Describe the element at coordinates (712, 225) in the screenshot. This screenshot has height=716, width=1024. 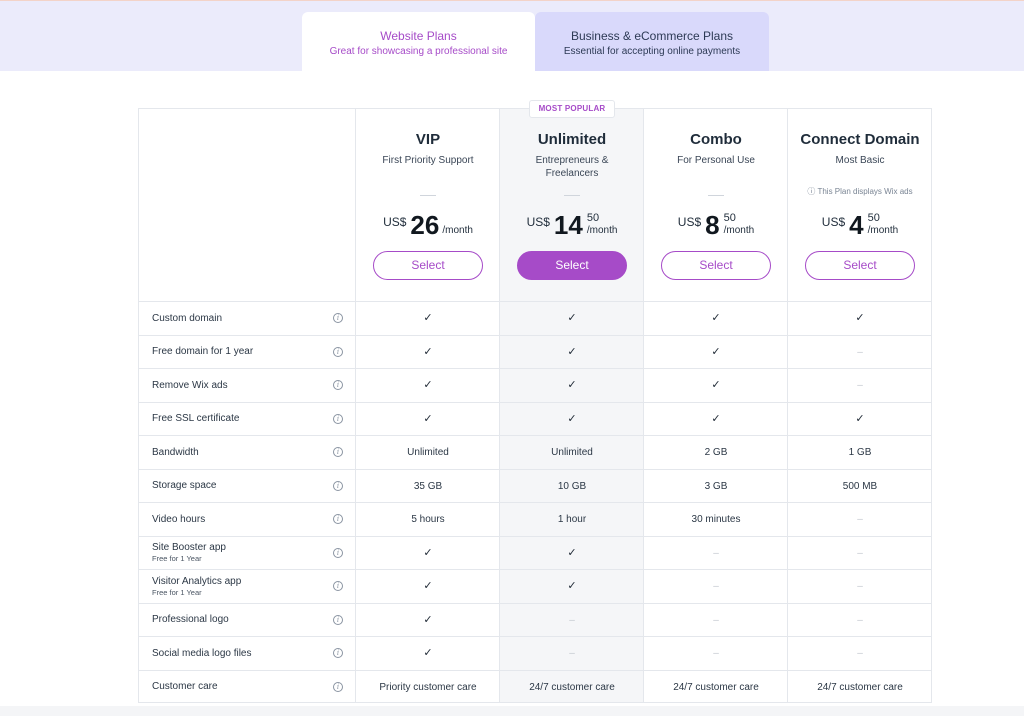
I see `price-amount: 8` at that location.